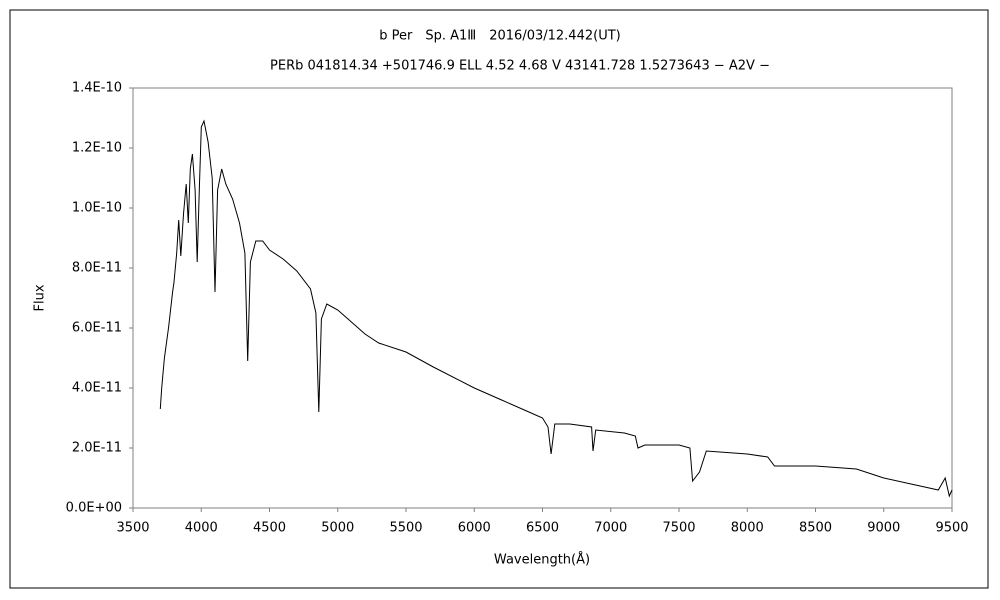  What do you see at coordinates (201, 528) in the screenshot?
I see `x-tick-label: 4000` at bounding box center [201, 528].